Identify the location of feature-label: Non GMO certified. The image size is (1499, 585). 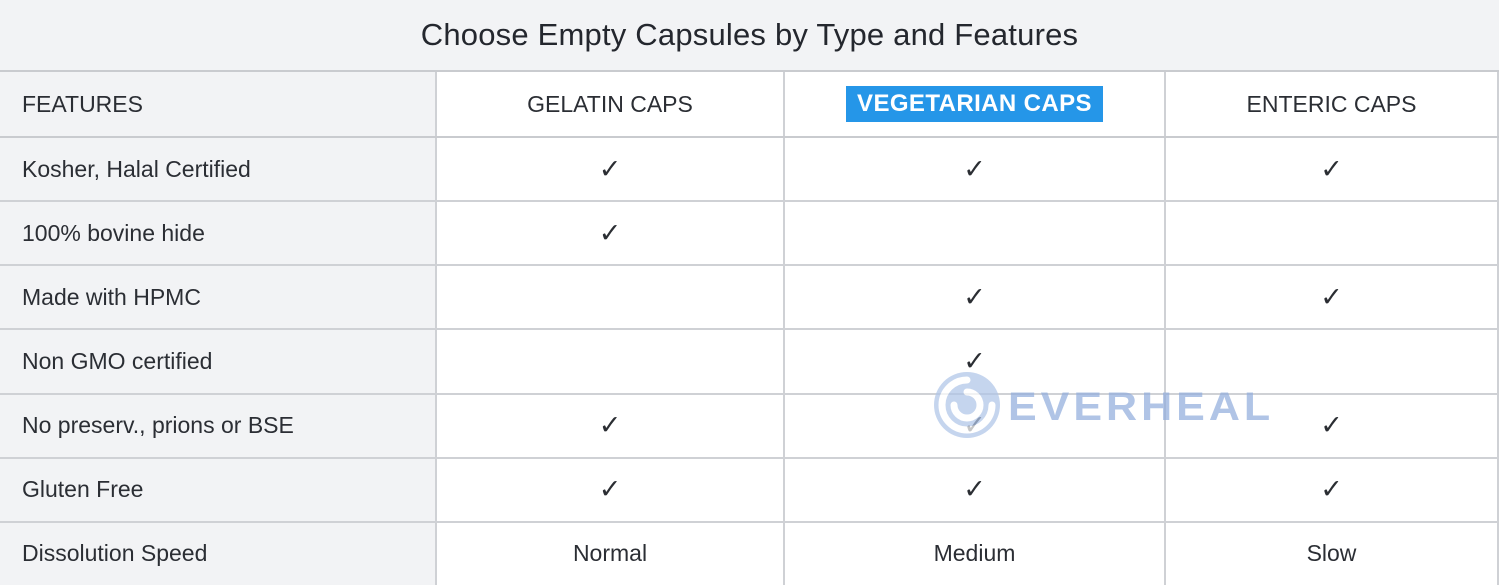
(218, 361).